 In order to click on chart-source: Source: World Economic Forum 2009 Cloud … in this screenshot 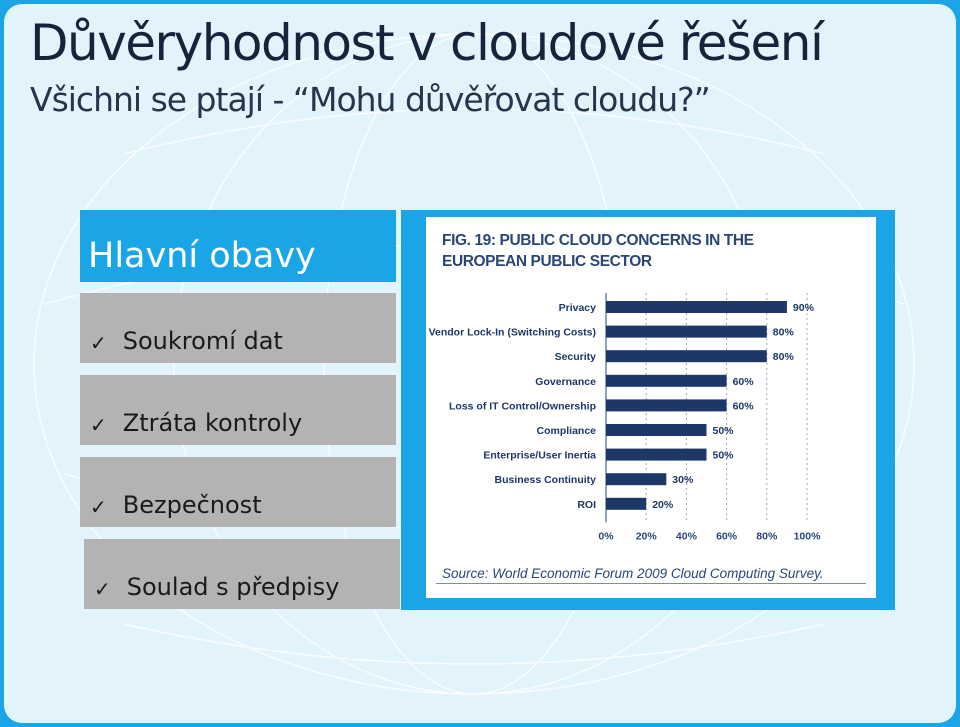, I will do `click(633, 573)`.